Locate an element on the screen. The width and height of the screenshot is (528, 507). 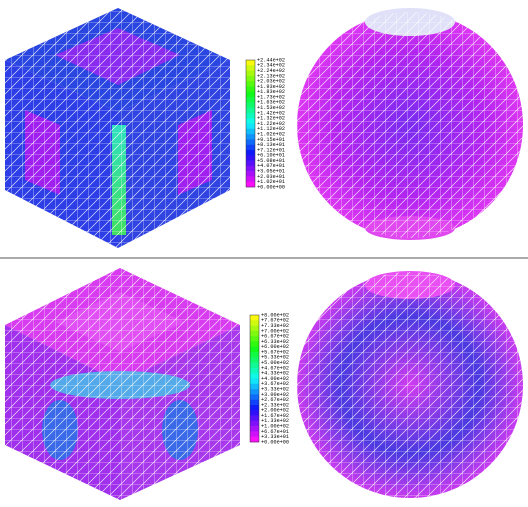
legend-label: +1.83e+02 is located at coordinates (271, 92).